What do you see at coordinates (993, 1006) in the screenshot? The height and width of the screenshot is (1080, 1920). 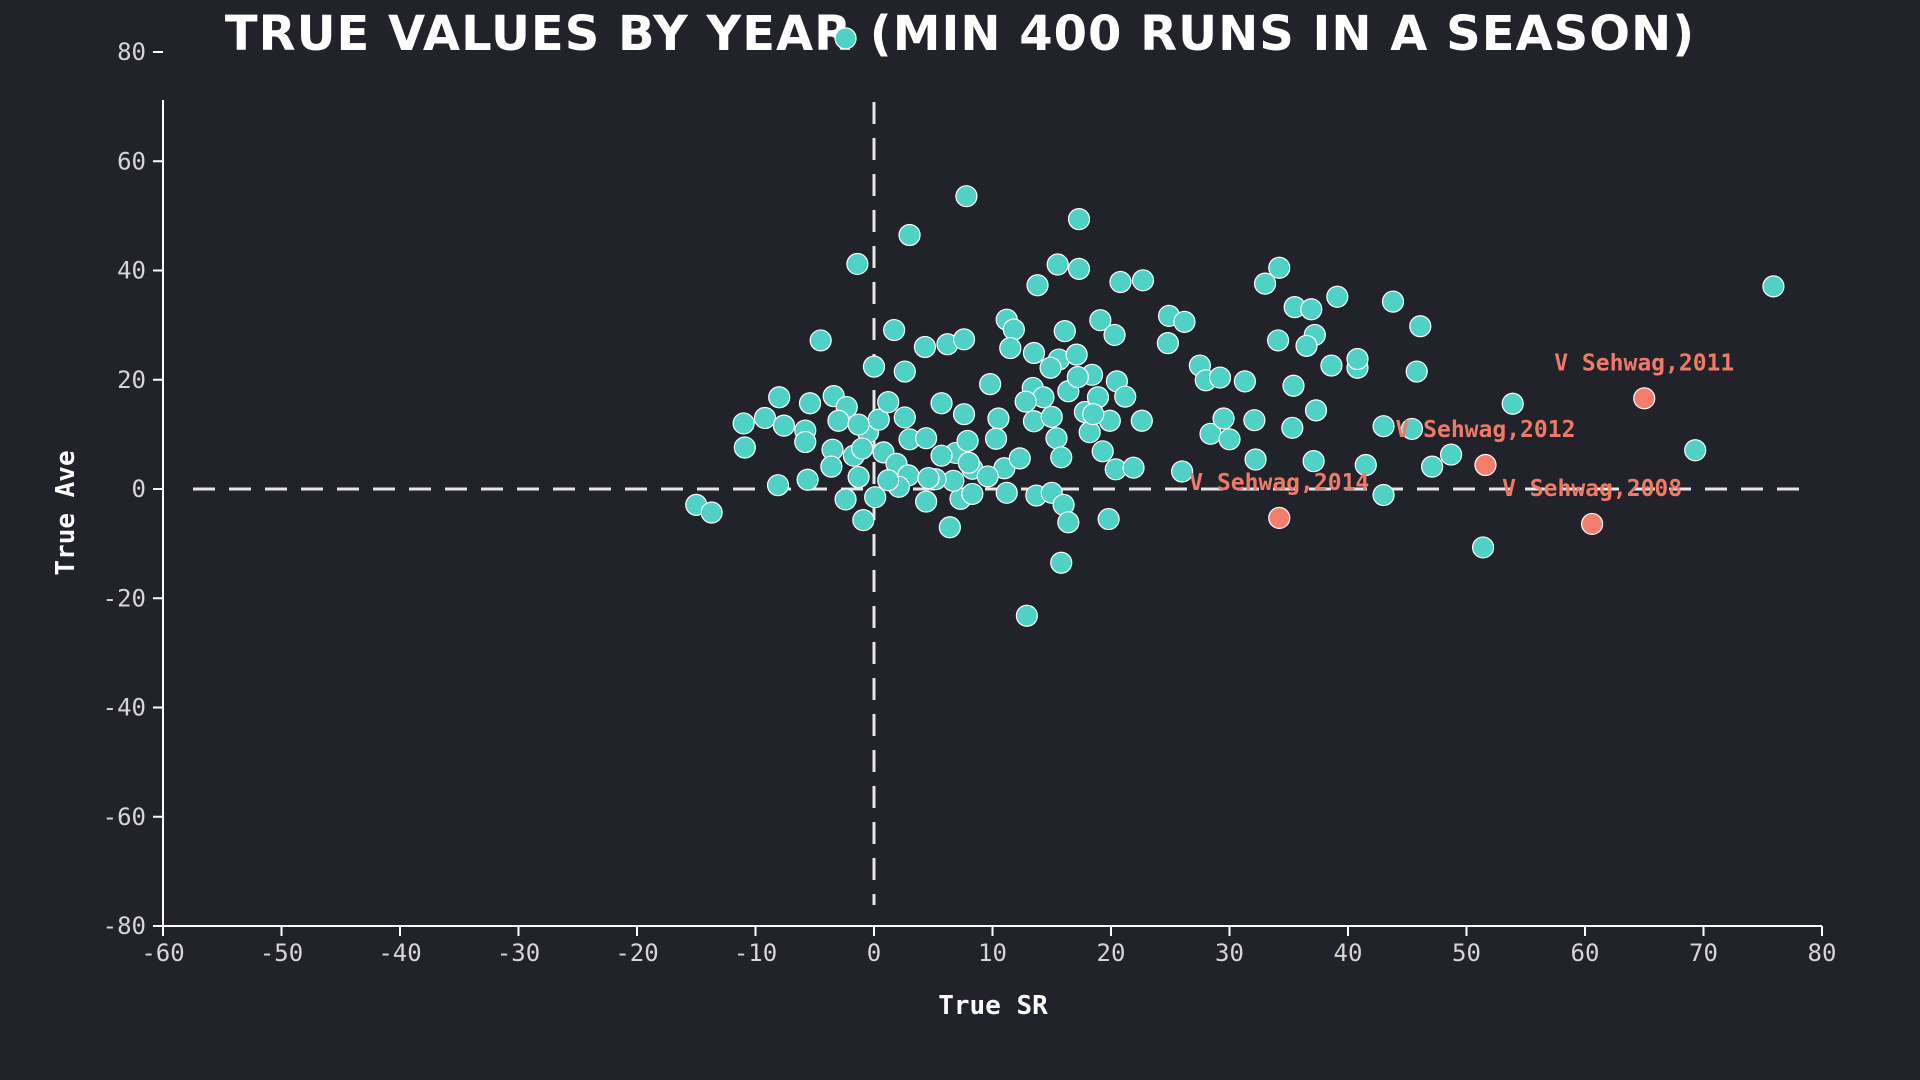 I see `x-axis-title: True SR` at bounding box center [993, 1006].